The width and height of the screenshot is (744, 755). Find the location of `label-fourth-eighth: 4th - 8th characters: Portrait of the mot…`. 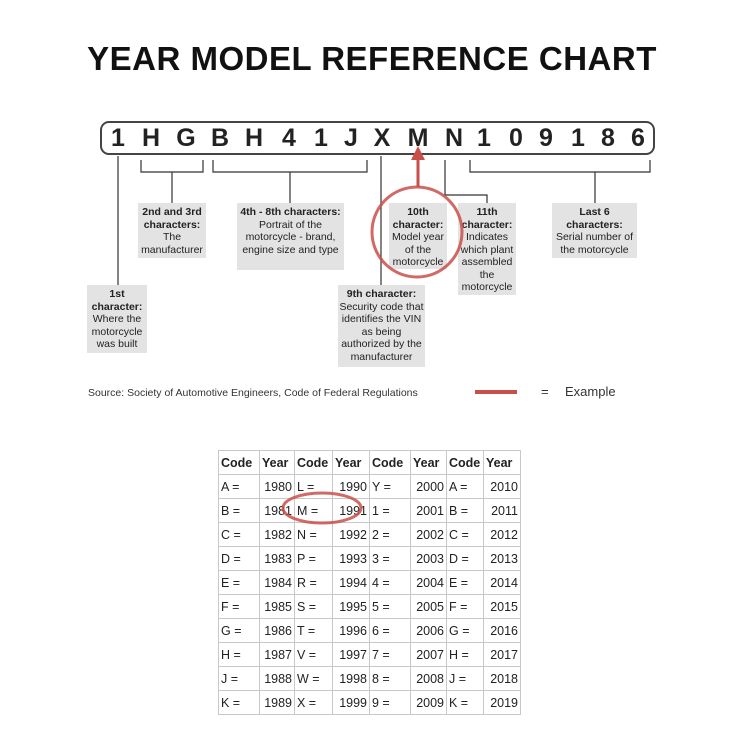

label-fourth-eighth: 4th - 8th characters: Portrait of the mot… is located at coordinates (290, 236).